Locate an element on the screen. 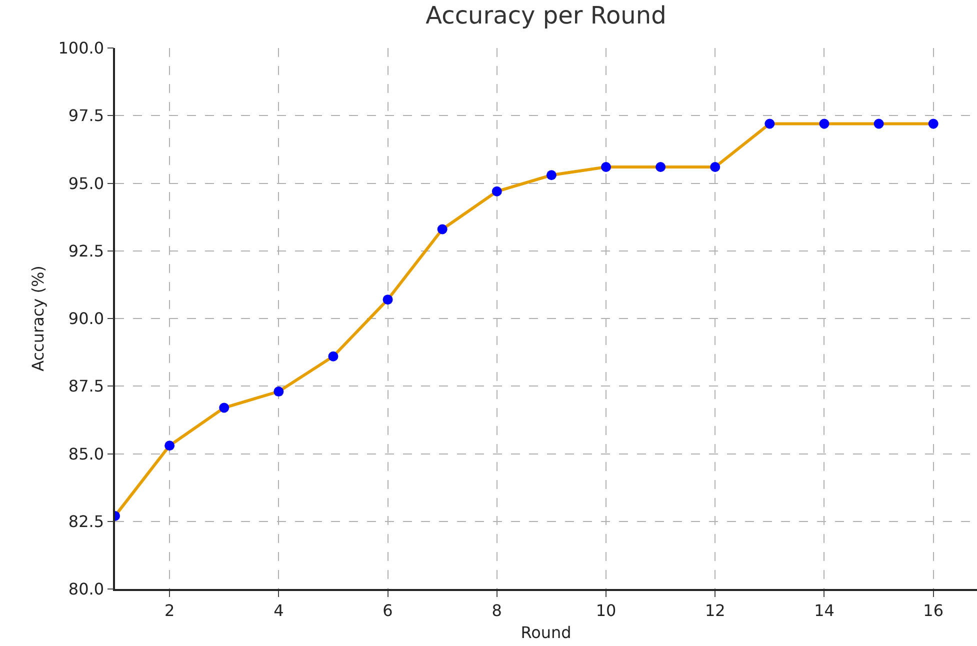 The width and height of the screenshot is (977, 646). chart-title: Accuracy per Round is located at coordinates (546, 15).